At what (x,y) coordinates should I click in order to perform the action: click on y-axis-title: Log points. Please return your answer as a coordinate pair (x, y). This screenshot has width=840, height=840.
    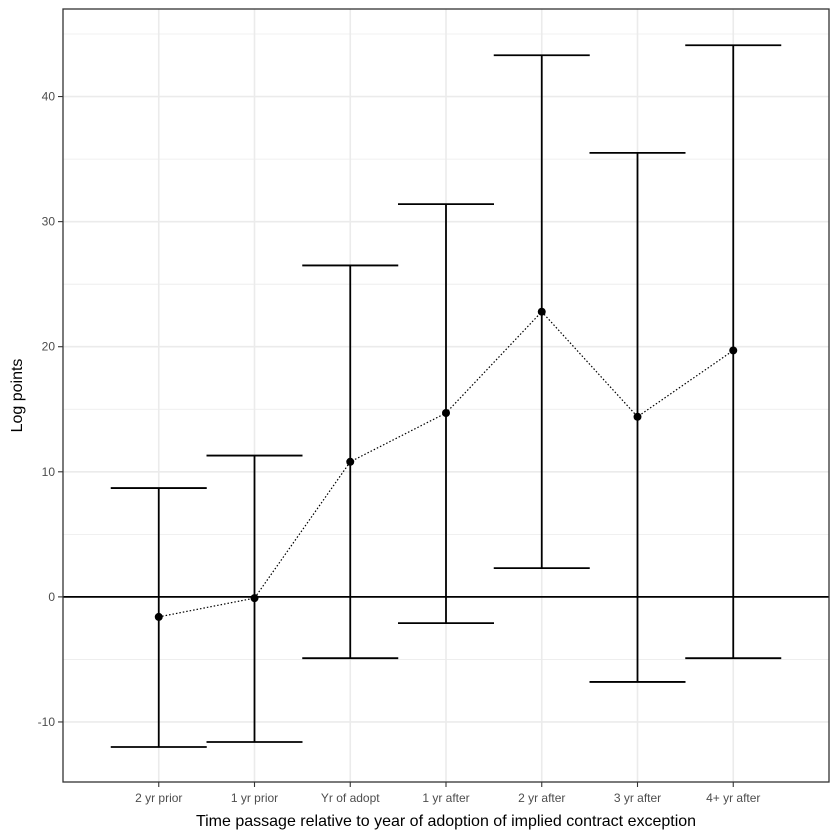
    Looking at the image, I should click on (17, 396).